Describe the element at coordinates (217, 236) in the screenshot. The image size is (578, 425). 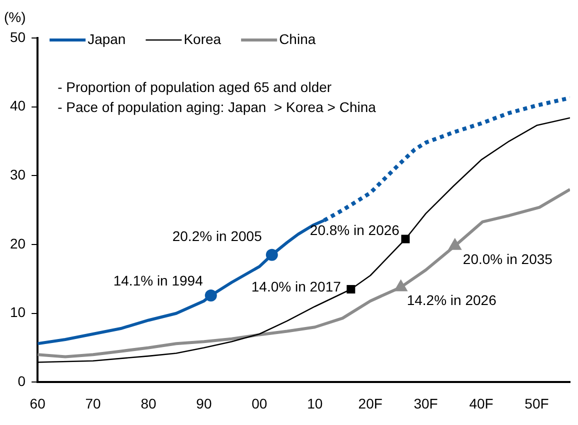
I see `annotation: 20.2% in 2005` at that location.